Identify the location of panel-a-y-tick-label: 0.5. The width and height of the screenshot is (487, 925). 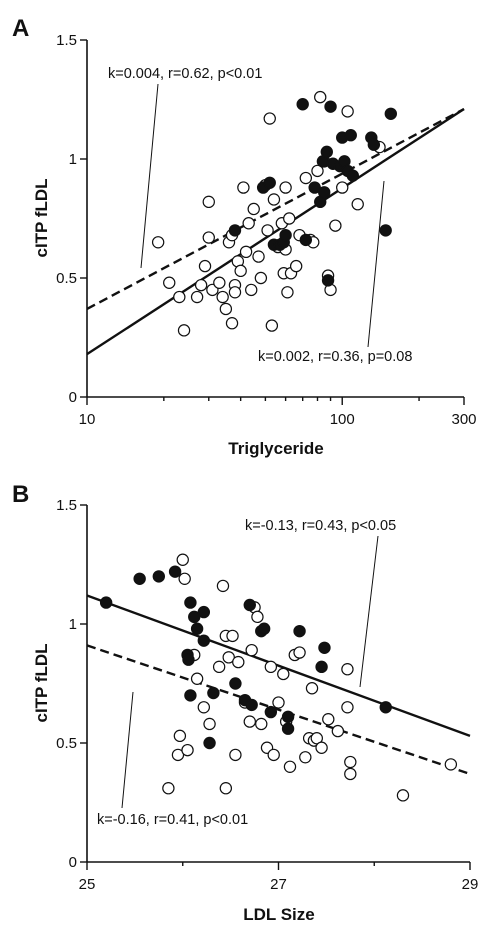
(66, 278).